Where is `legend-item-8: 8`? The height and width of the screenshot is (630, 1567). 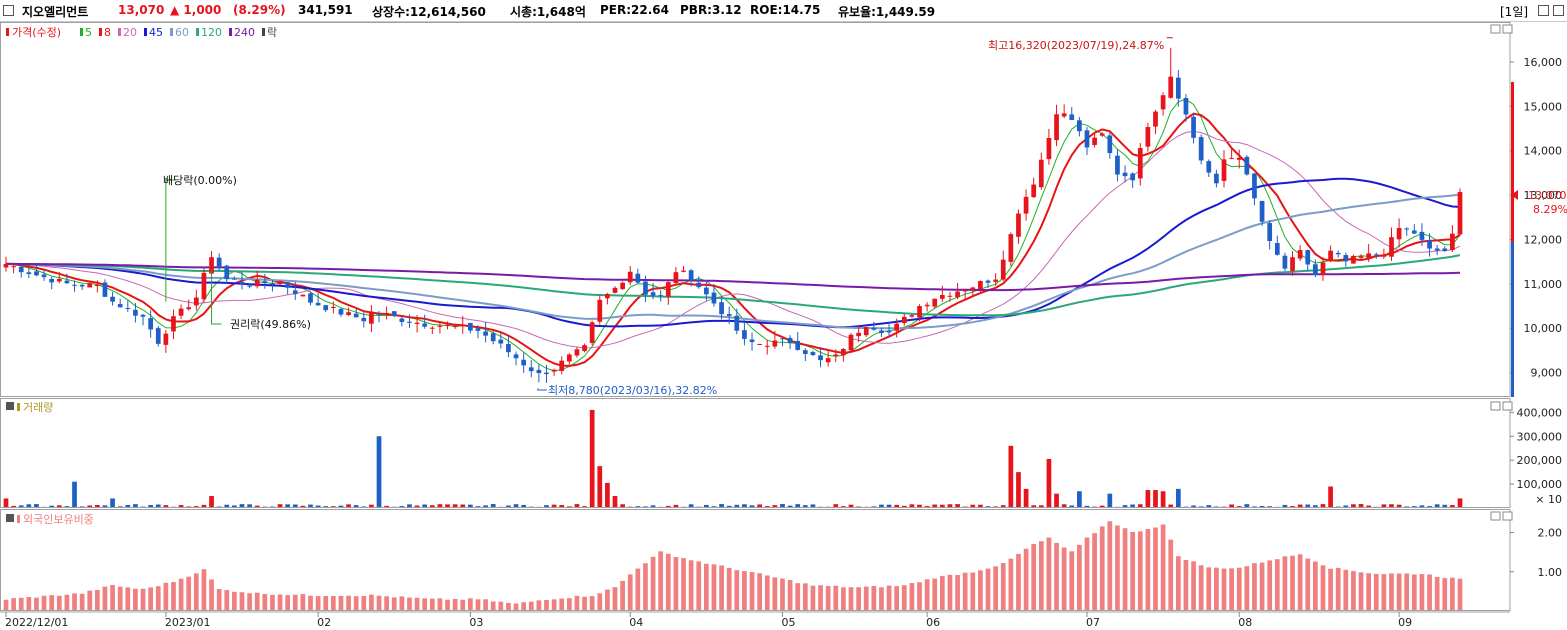
legend-item-8: 8 is located at coordinates (107, 32).